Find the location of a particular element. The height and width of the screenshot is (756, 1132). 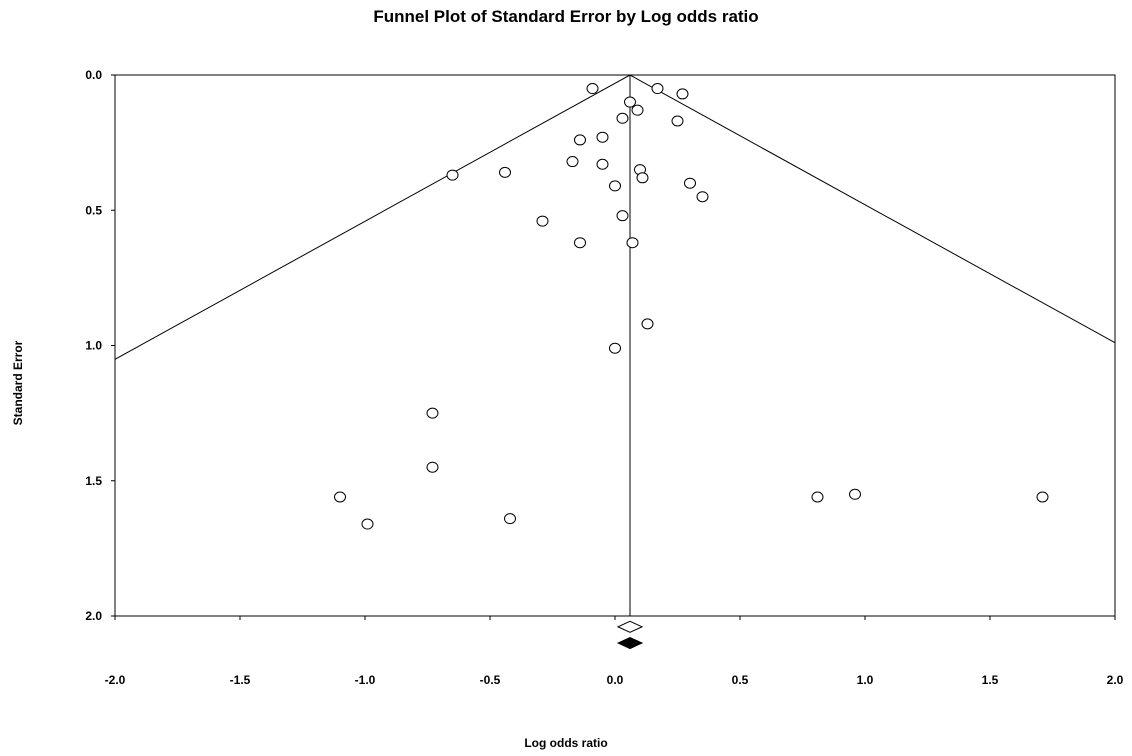

x-axis-label: Log odds ratio is located at coordinates (566, 743).